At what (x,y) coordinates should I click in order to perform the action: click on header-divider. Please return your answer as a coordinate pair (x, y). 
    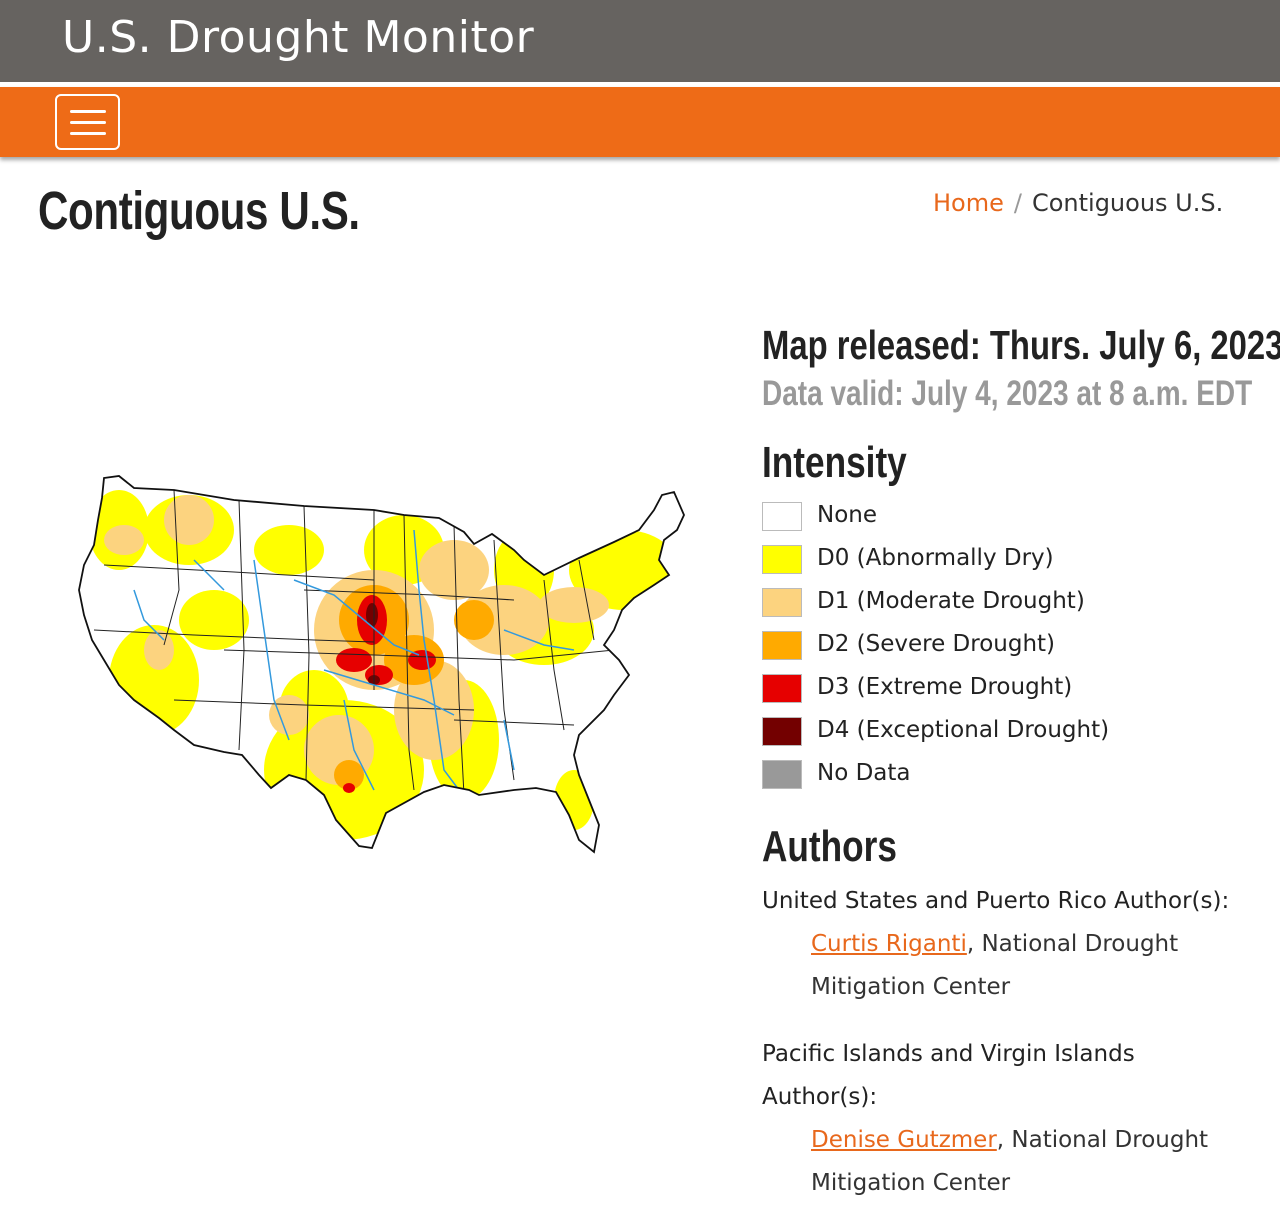
    Looking at the image, I should click on (640, 84).